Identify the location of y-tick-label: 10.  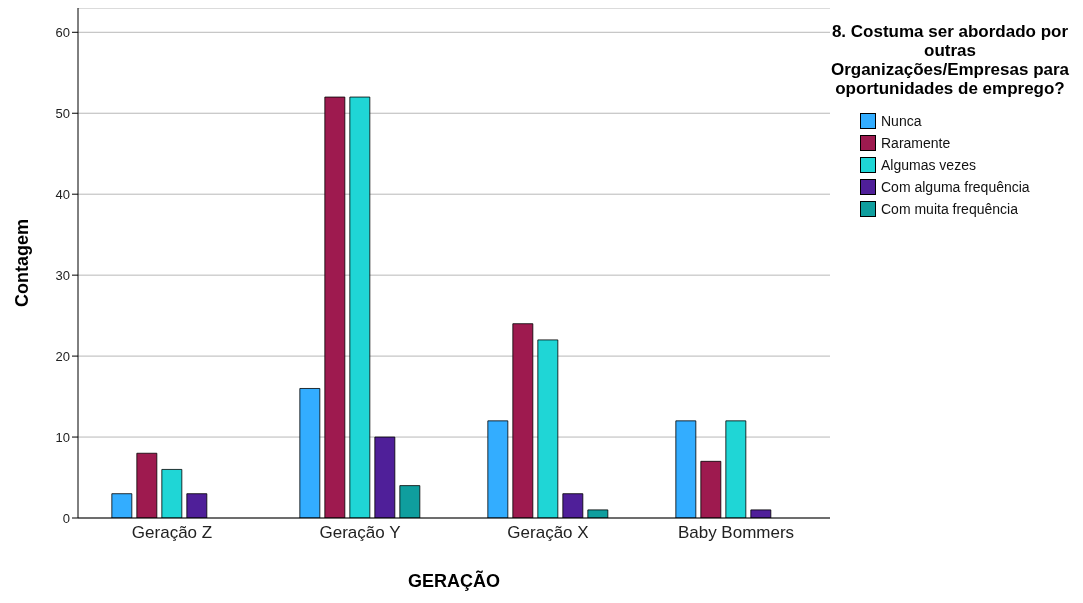
(62, 437).